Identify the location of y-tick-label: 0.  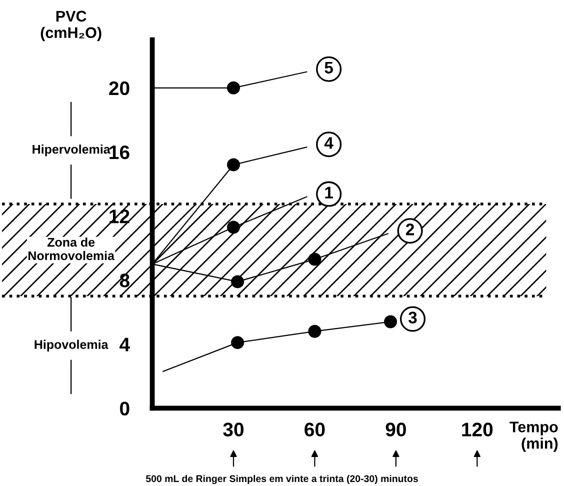
(125, 409).